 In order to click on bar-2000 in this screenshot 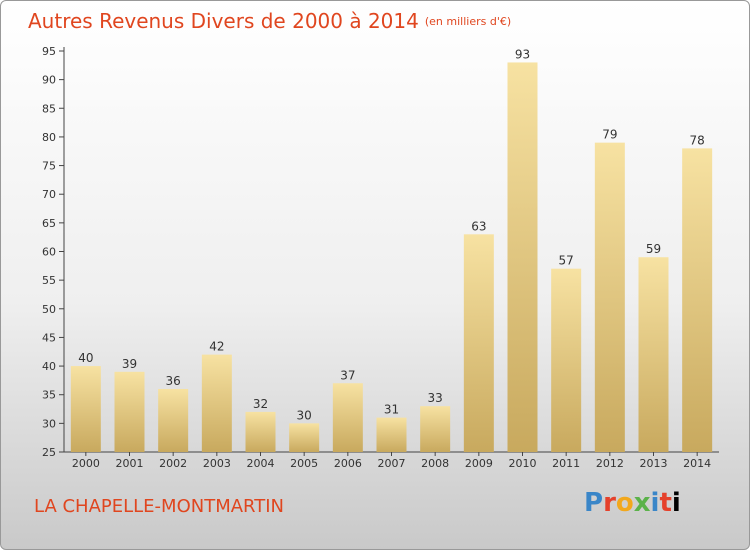, I will do `click(85, 409)`.